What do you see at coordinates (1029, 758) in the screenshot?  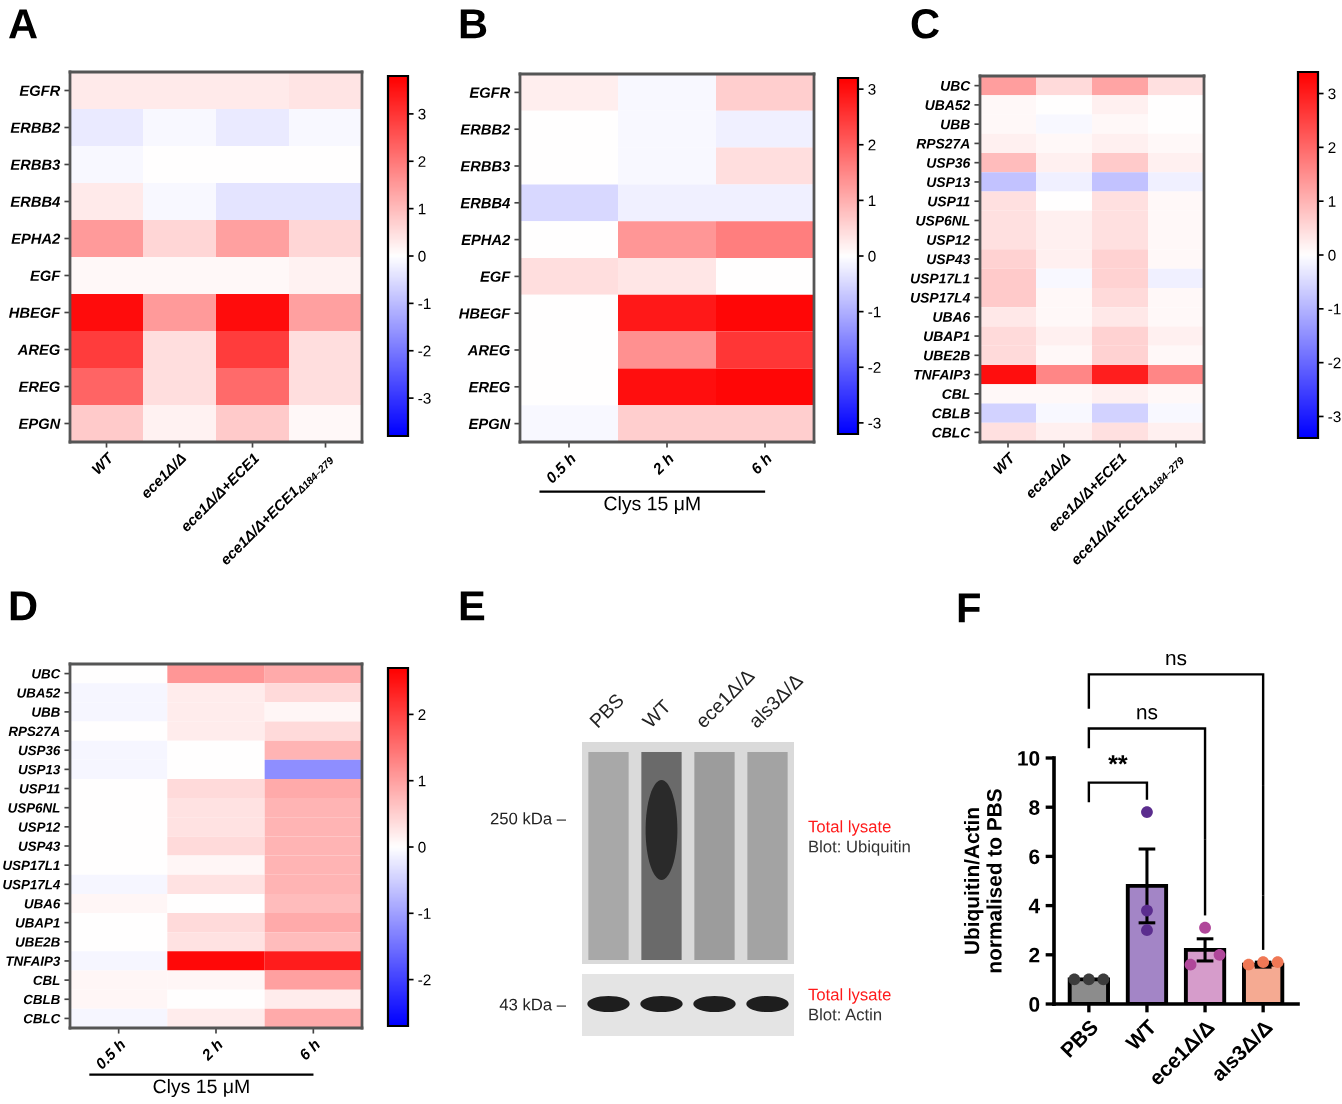 I see `y-tick-label: 10` at bounding box center [1029, 758].